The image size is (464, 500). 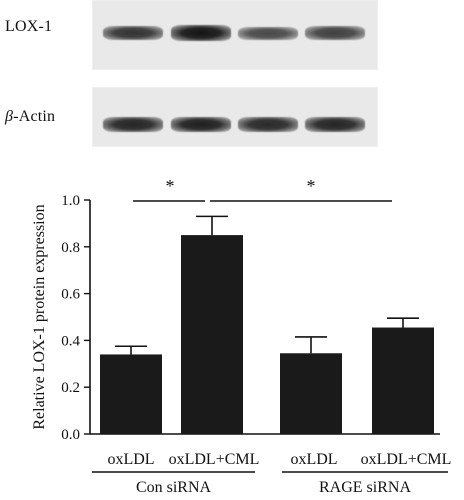 What do you see at coordinates (70, 341) in the screenshot?
I see `y-tick-label: 0.4` at bounding box center [70, 341].